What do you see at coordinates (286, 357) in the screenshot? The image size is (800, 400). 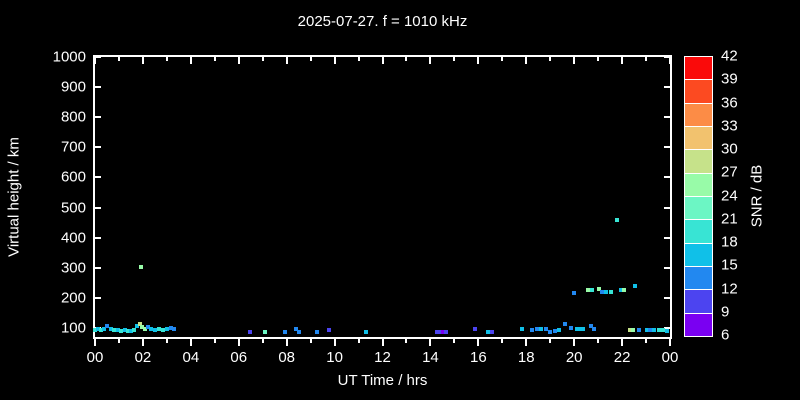 I see `x-tick-label: 08` at bounding box center [286, 357].